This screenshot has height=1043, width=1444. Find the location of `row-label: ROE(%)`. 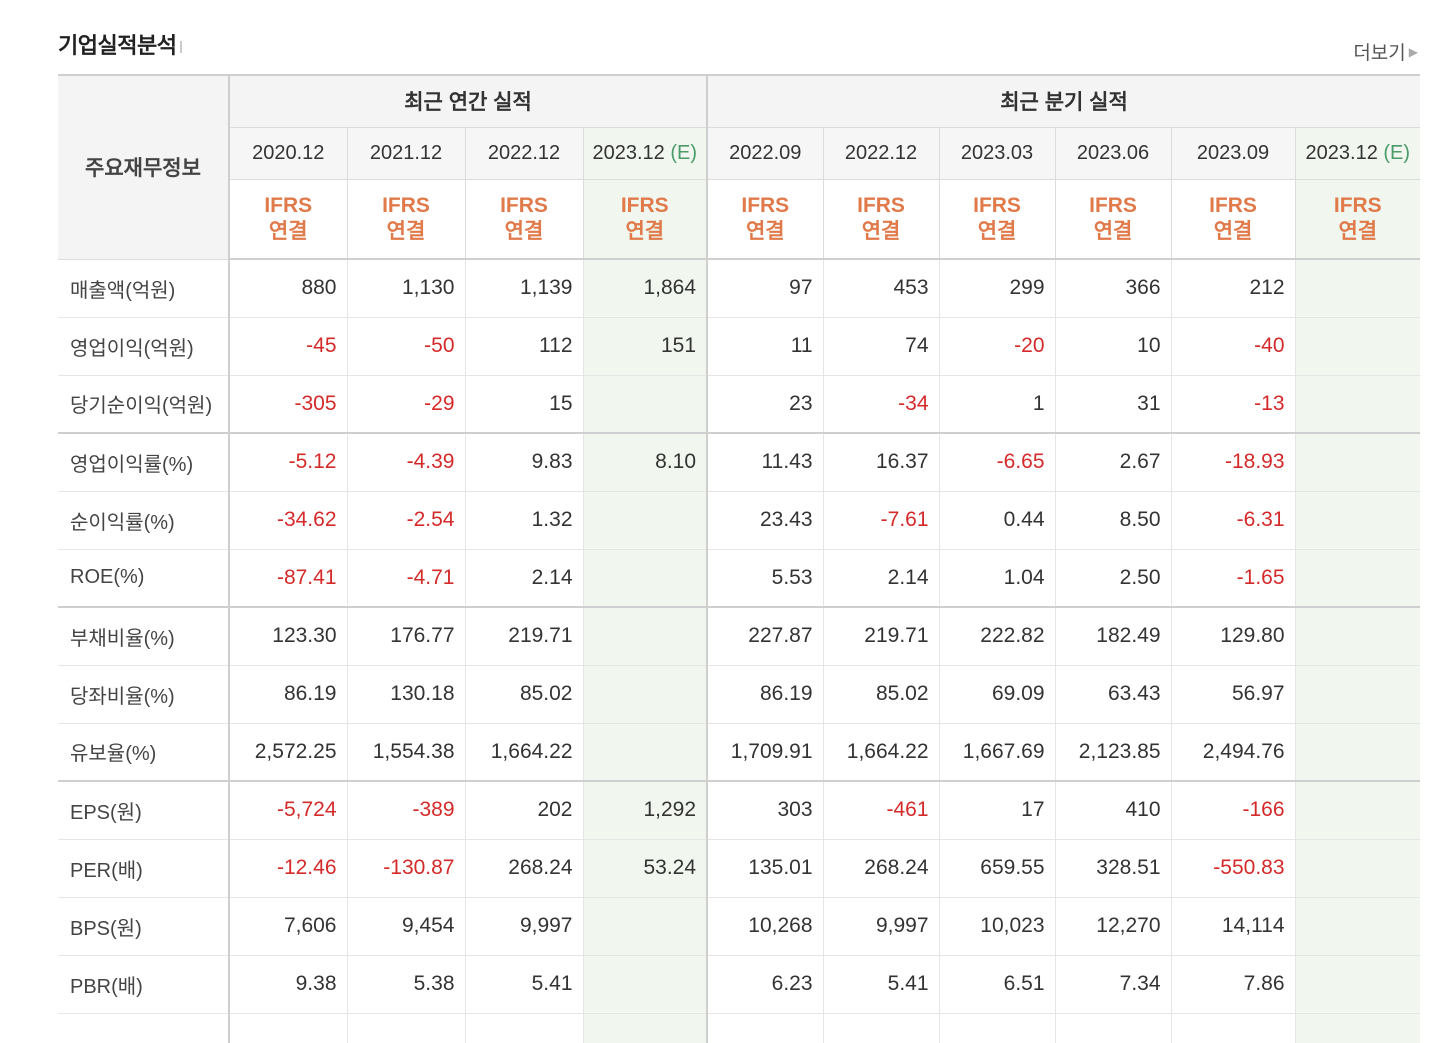

row-label: ROE(%) is located at coordinates (144, 578).